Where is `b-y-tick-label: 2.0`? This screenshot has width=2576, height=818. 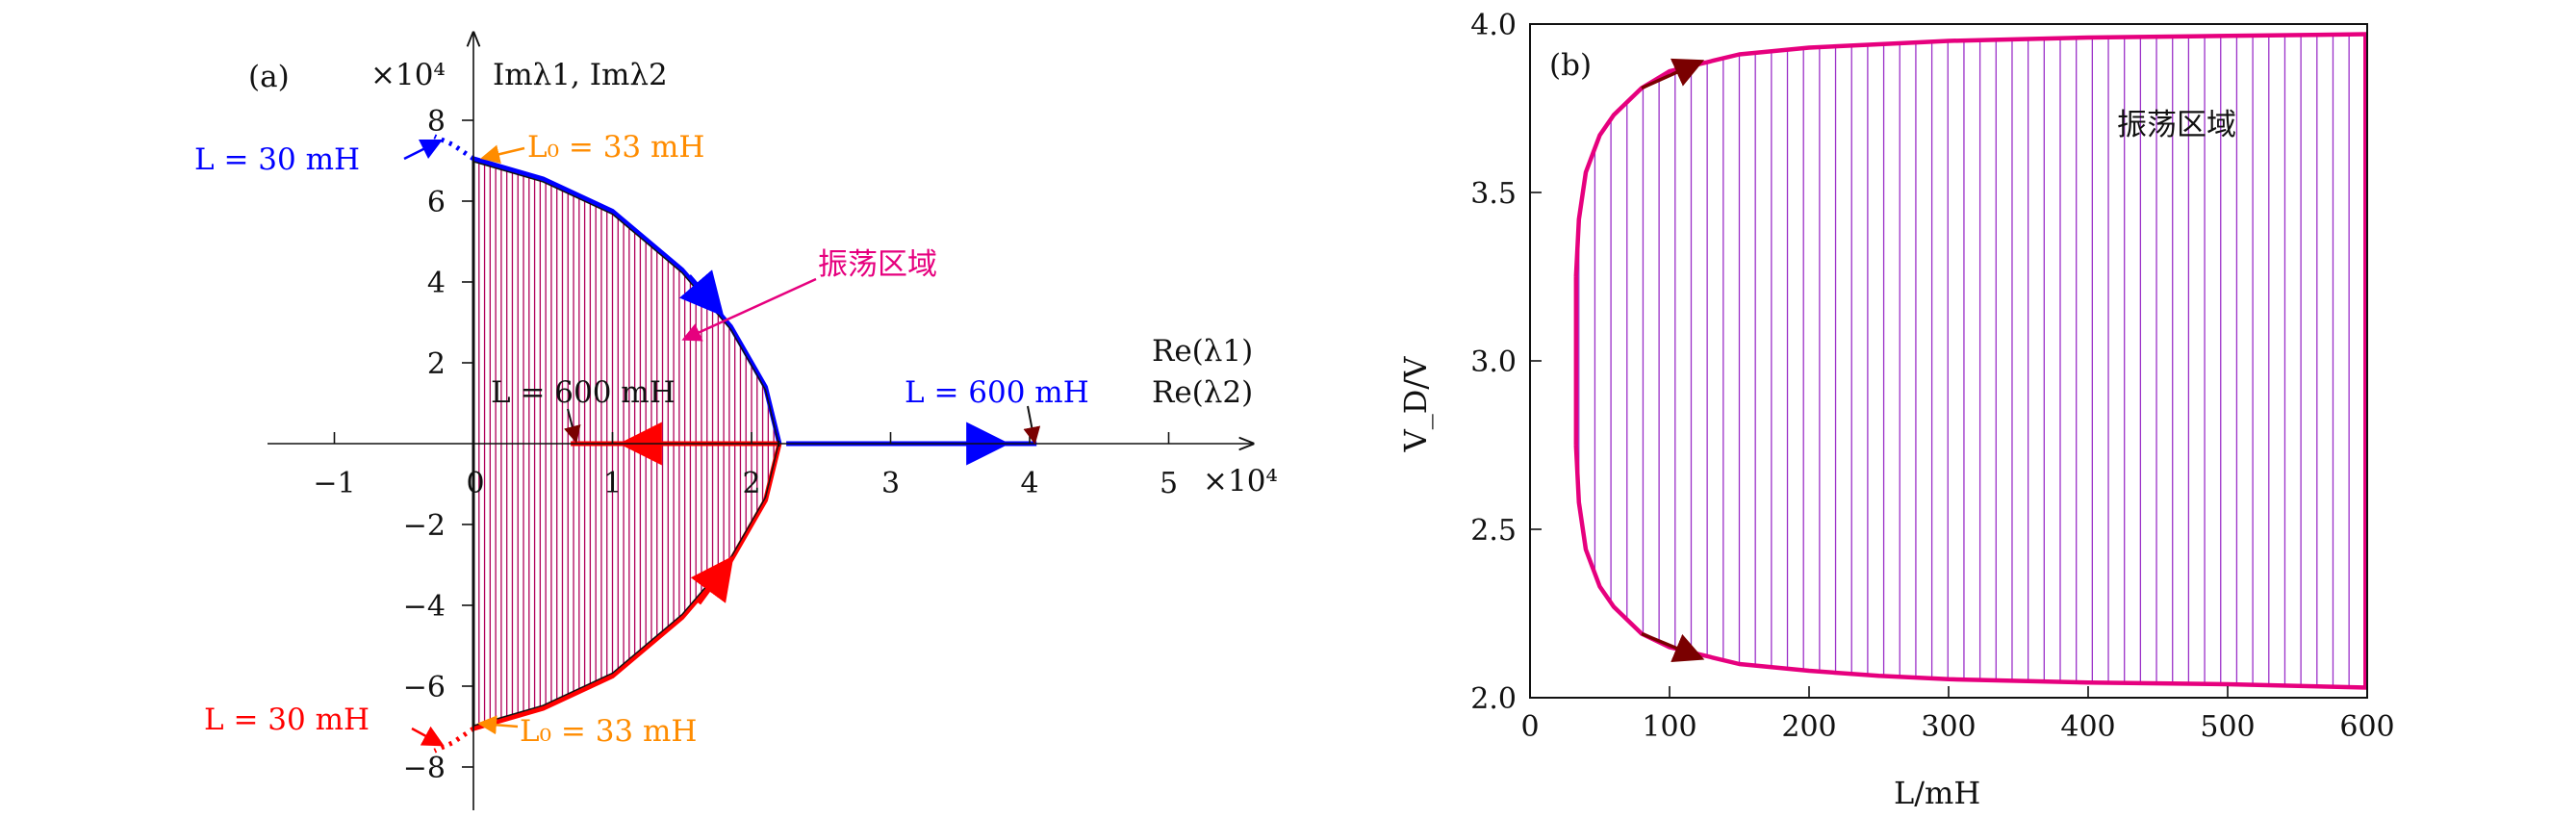 b-y-tick-label: 2.0 is located at coordinates (1493, 699).